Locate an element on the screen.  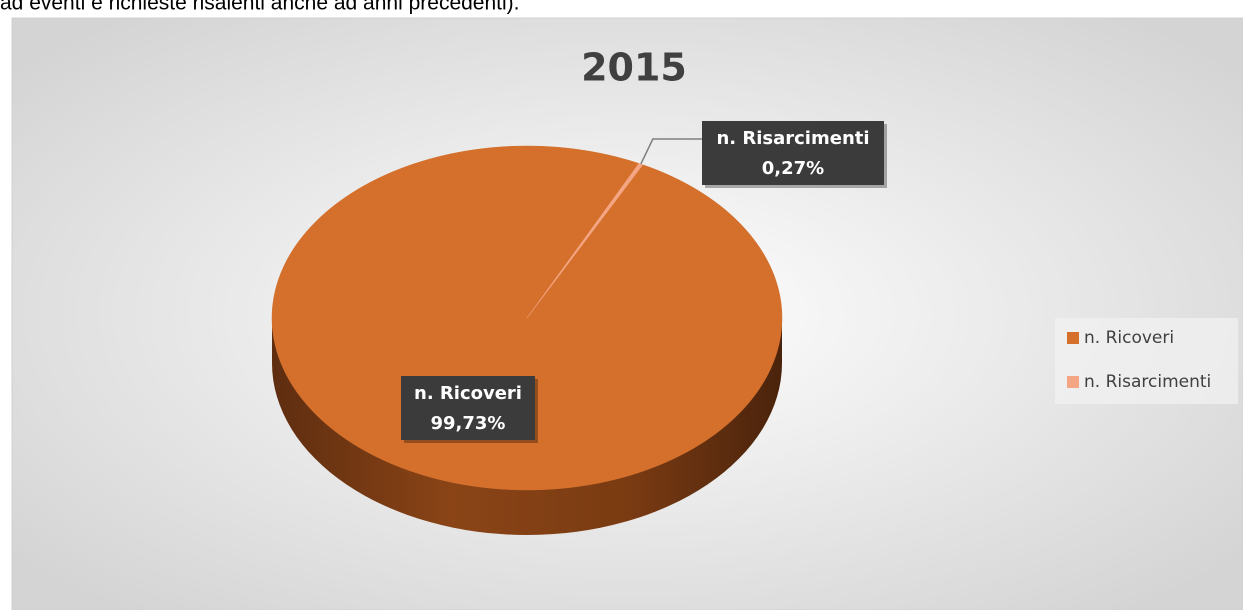
chart-title: 2015 is located at coordinates (634, 68).